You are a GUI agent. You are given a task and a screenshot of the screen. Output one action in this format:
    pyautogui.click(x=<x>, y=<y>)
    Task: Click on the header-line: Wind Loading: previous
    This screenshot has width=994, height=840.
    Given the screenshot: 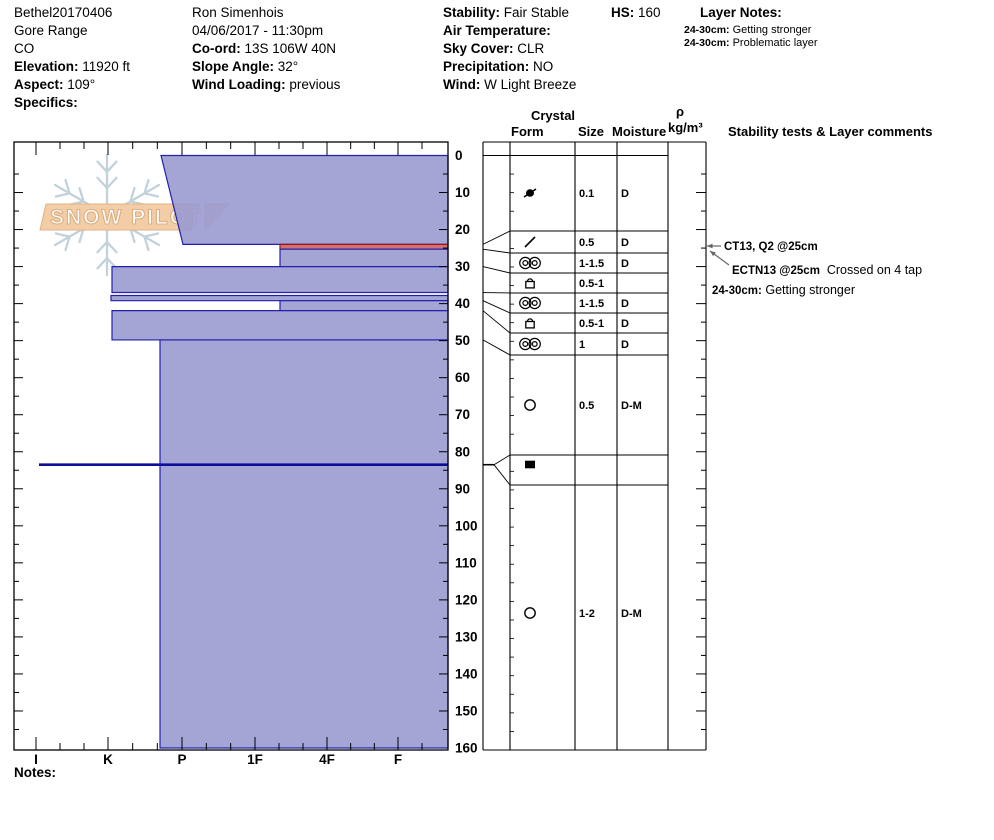 What is the action you would take?
    pyautogui.click(x=266, y=84)
    